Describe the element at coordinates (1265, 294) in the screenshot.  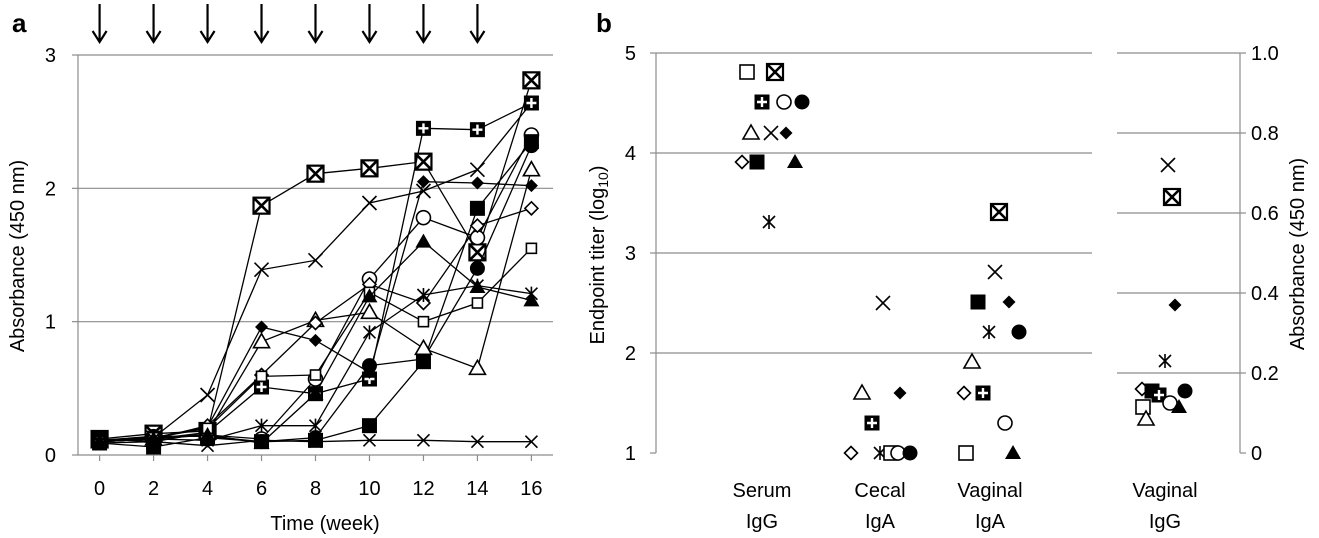
I see `right-y-tick-label: 0.4` at that location.